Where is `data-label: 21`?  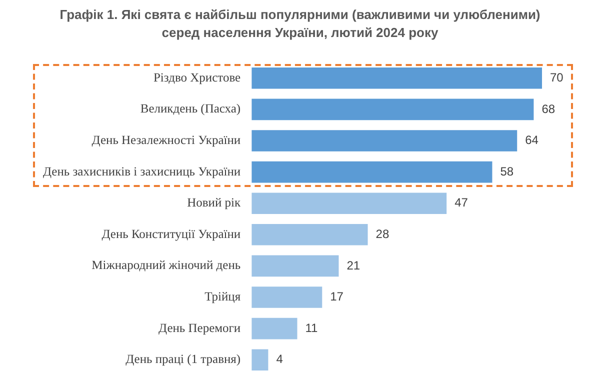
data-label: 21 is located at coordinates (353, 265).